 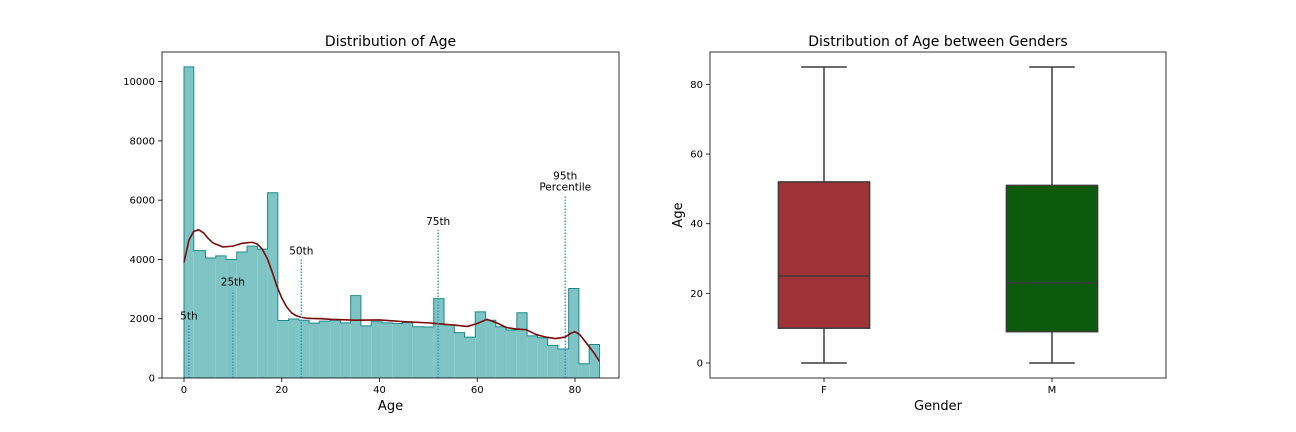 I want to click on x-tick-label: 20, so click(x=281, y=390).